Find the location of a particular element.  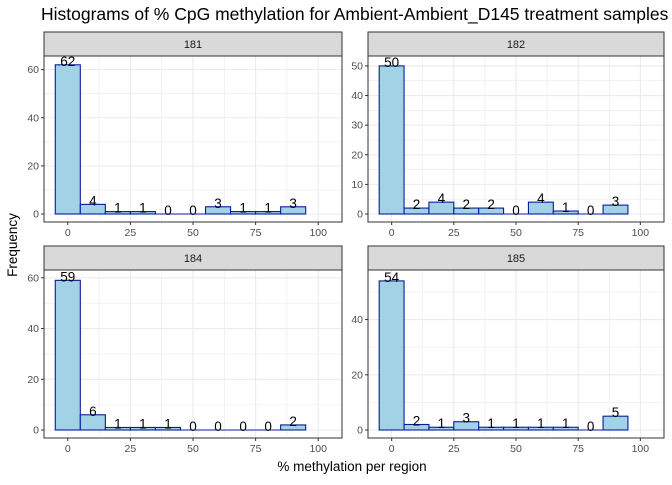

y-axis-title: Frequency is located at coordinates (12, 245).